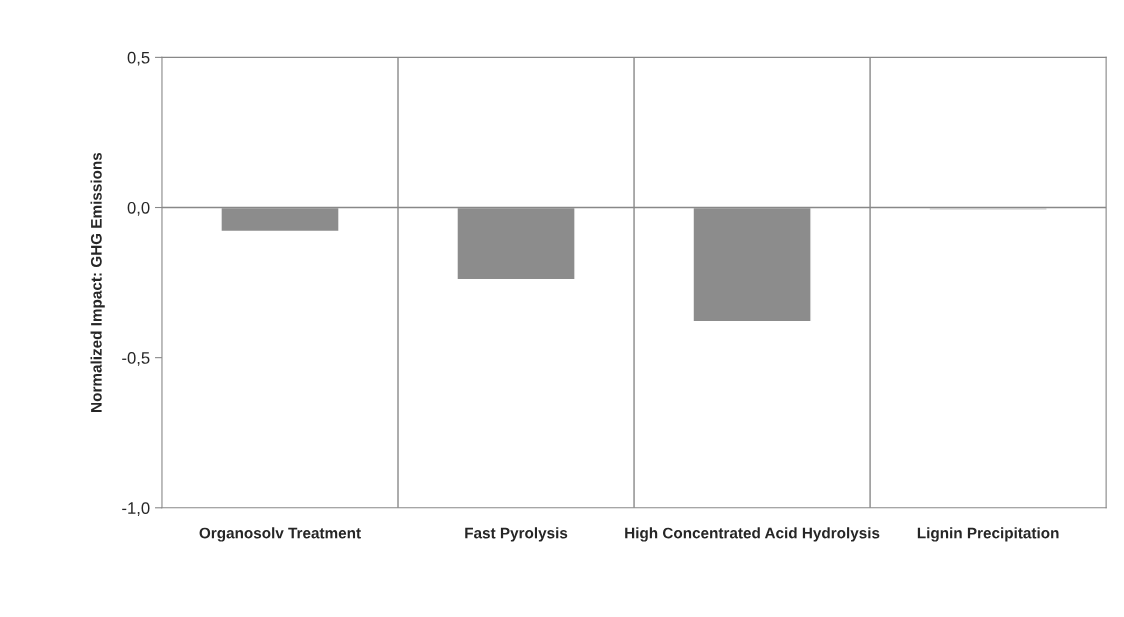  Describe the element at coordinates (138, 208) in the screenshot. I see `y-tick-label: 0,0` at that location.